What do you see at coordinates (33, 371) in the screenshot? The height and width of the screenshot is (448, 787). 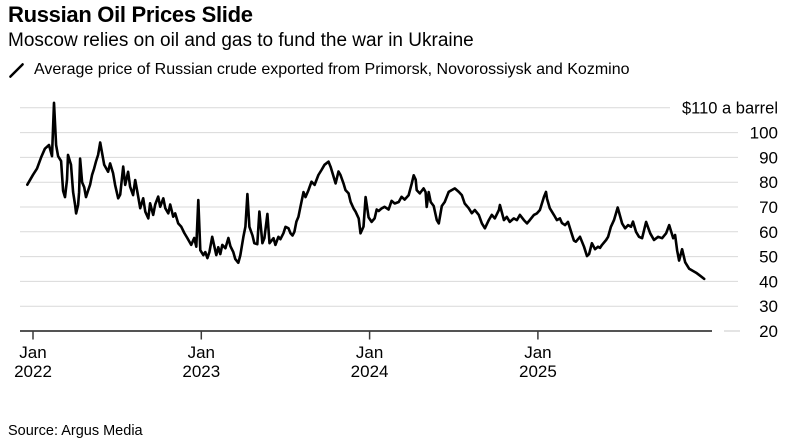 I see `x-tick-label-year: 2022` at bounding box center [33, 371].